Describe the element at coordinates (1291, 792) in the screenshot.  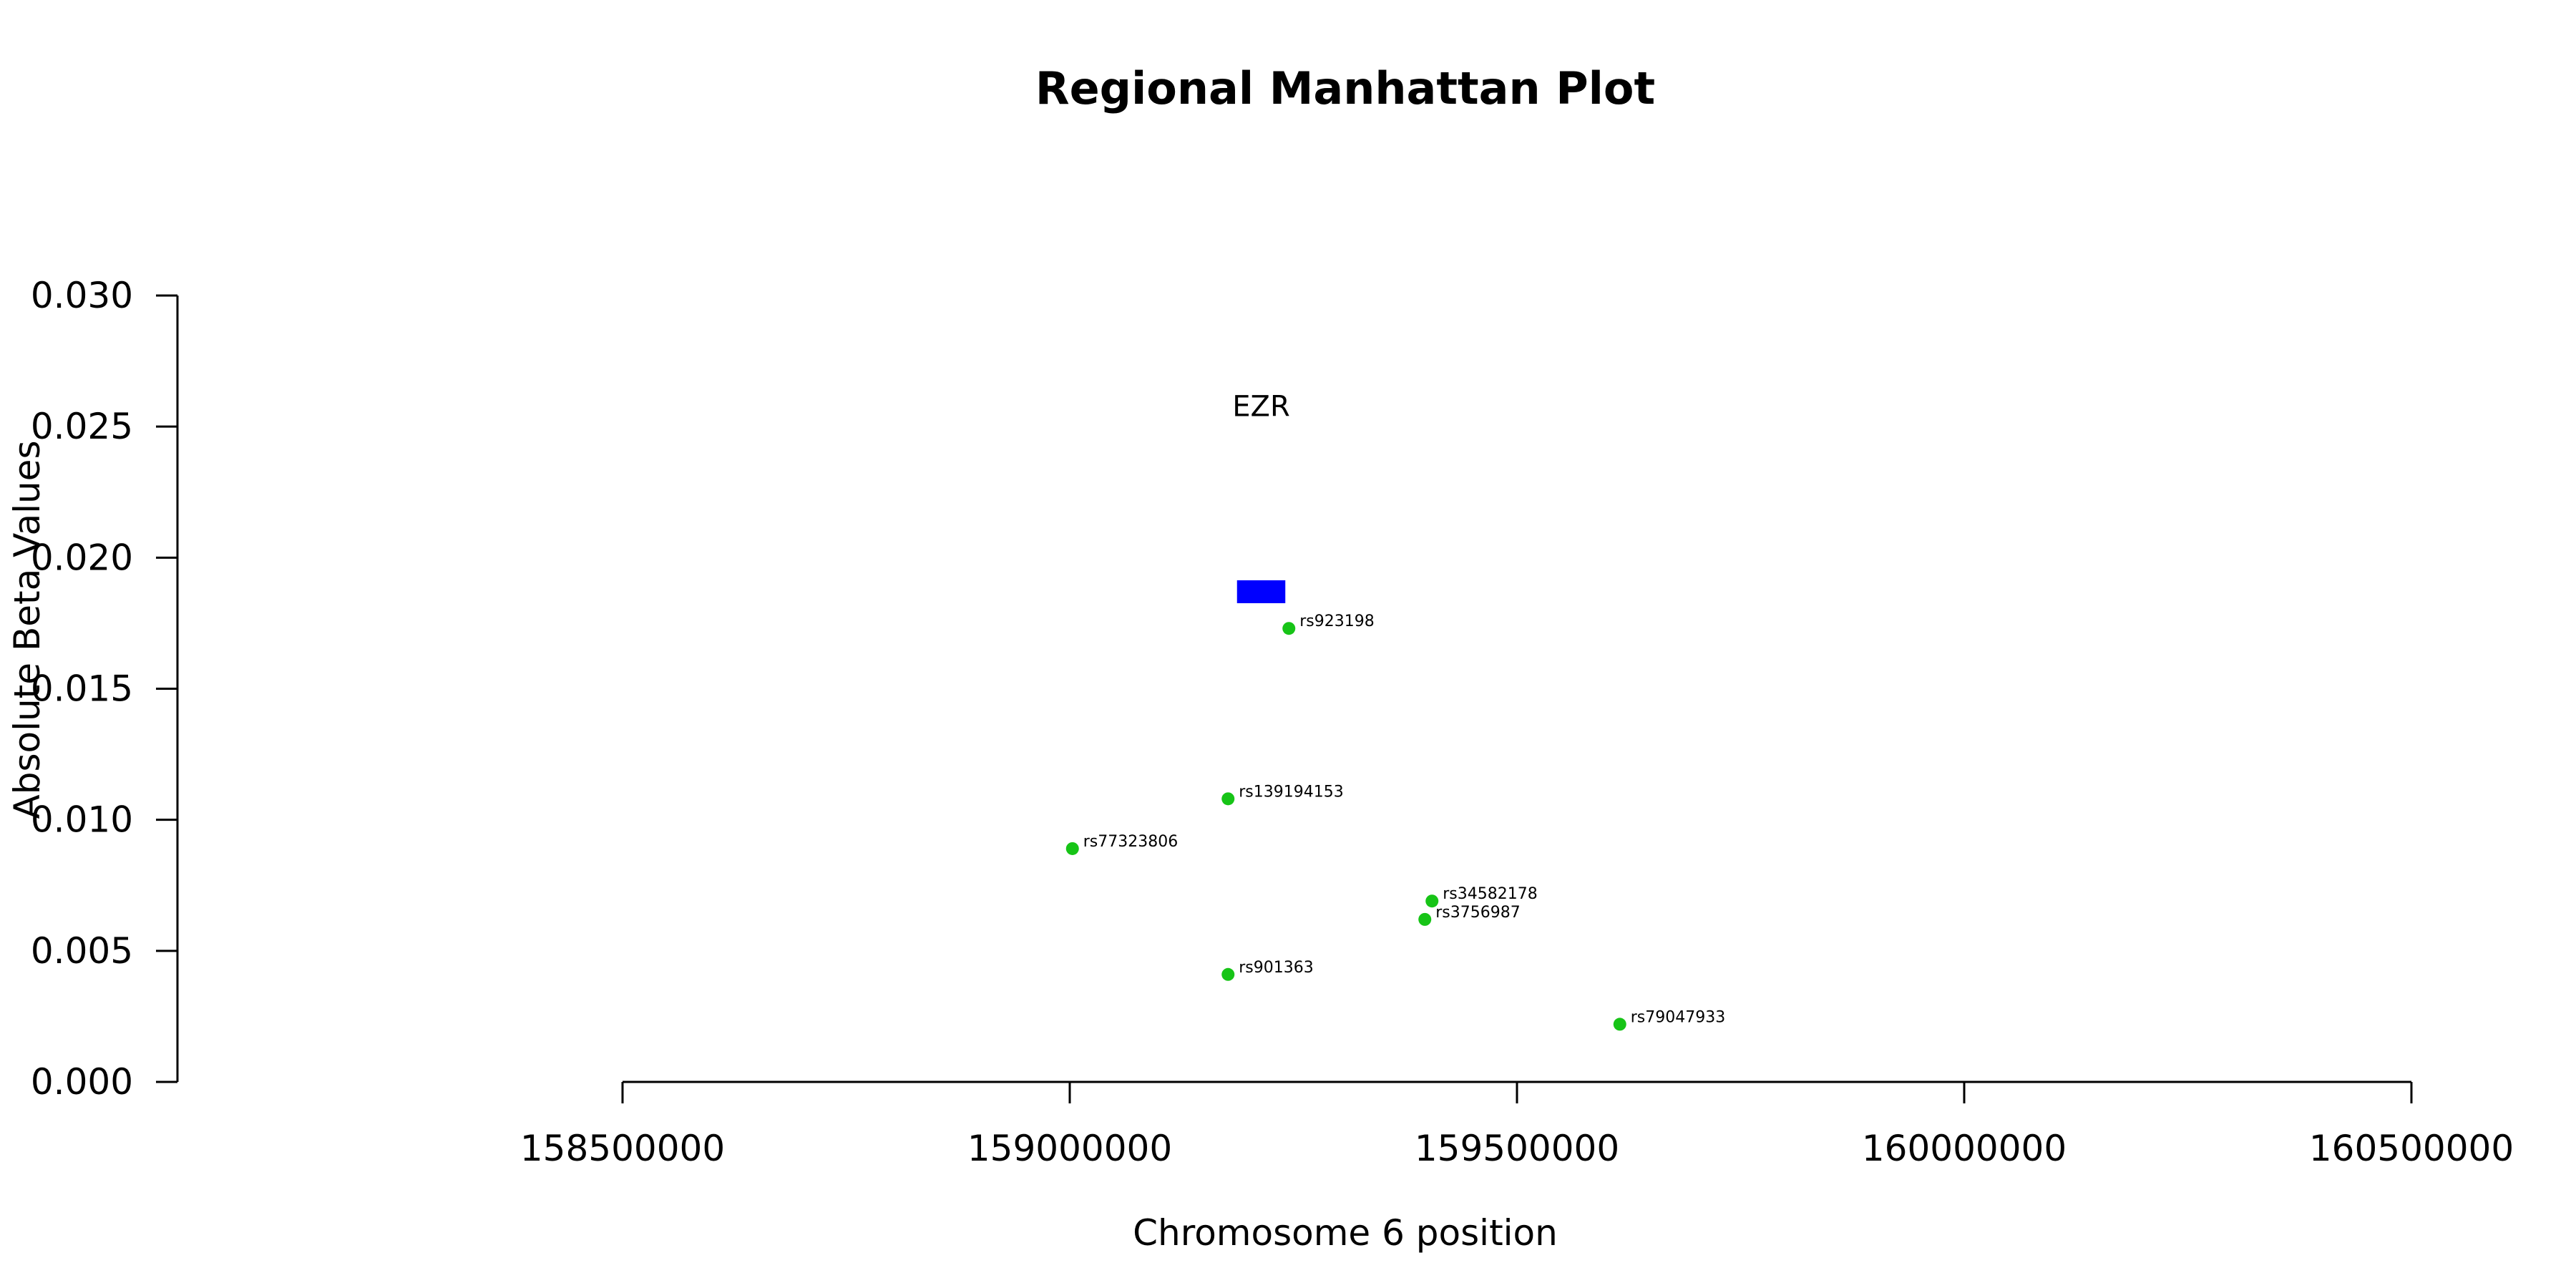
I see `snp-label: rs139194153` at that location.